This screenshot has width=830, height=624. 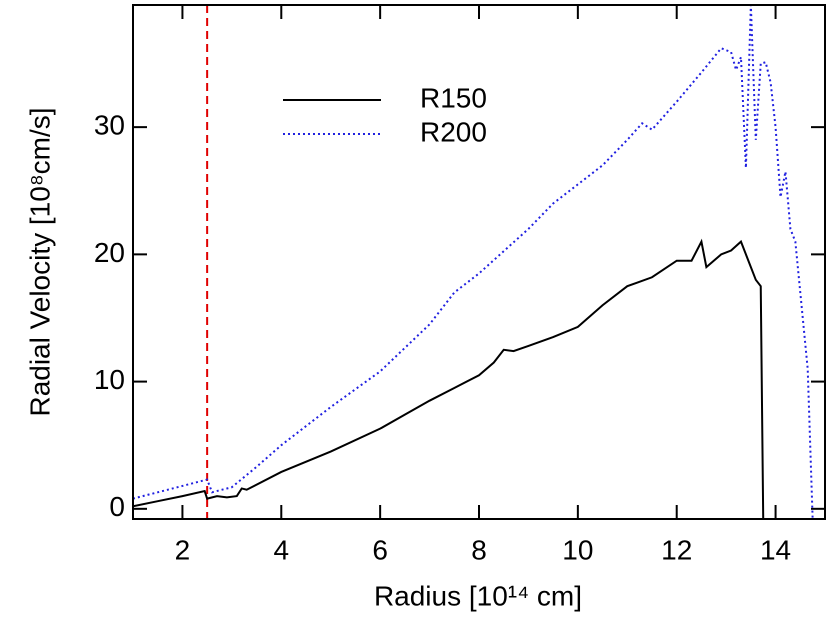 I want to click on x-tick-label: 6, so click(x=380, y=549).